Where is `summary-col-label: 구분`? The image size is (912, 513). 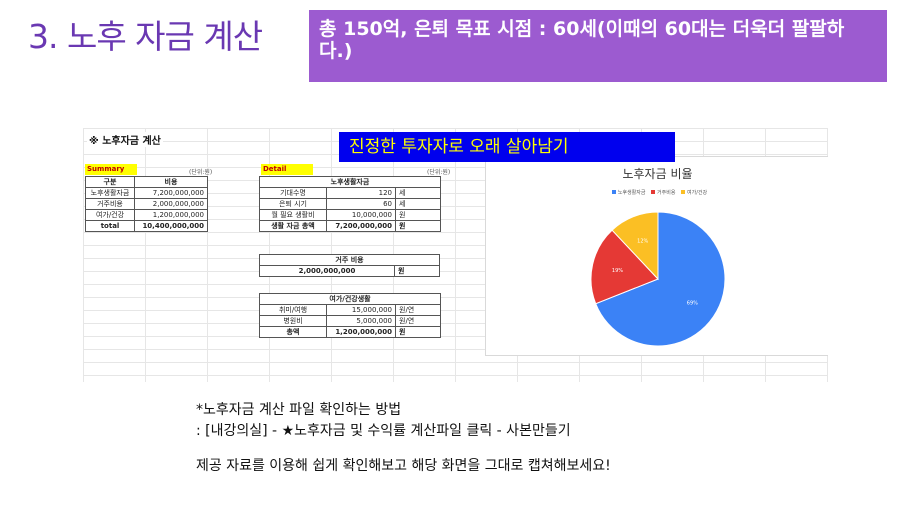
summary-col-label: 구분 is located at coordinates (110, 182).